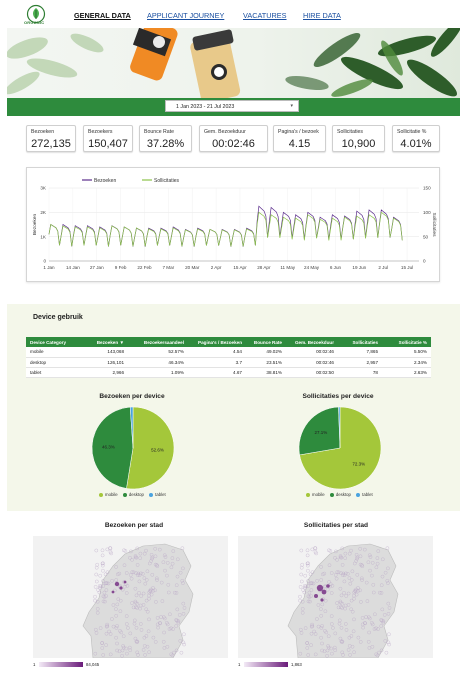 The image size is (467, 674). What do you see at coordinates (265, 15) in the screenshot?
I see `tab-vacatures: VACATURES` at bounding box center [265, 15].